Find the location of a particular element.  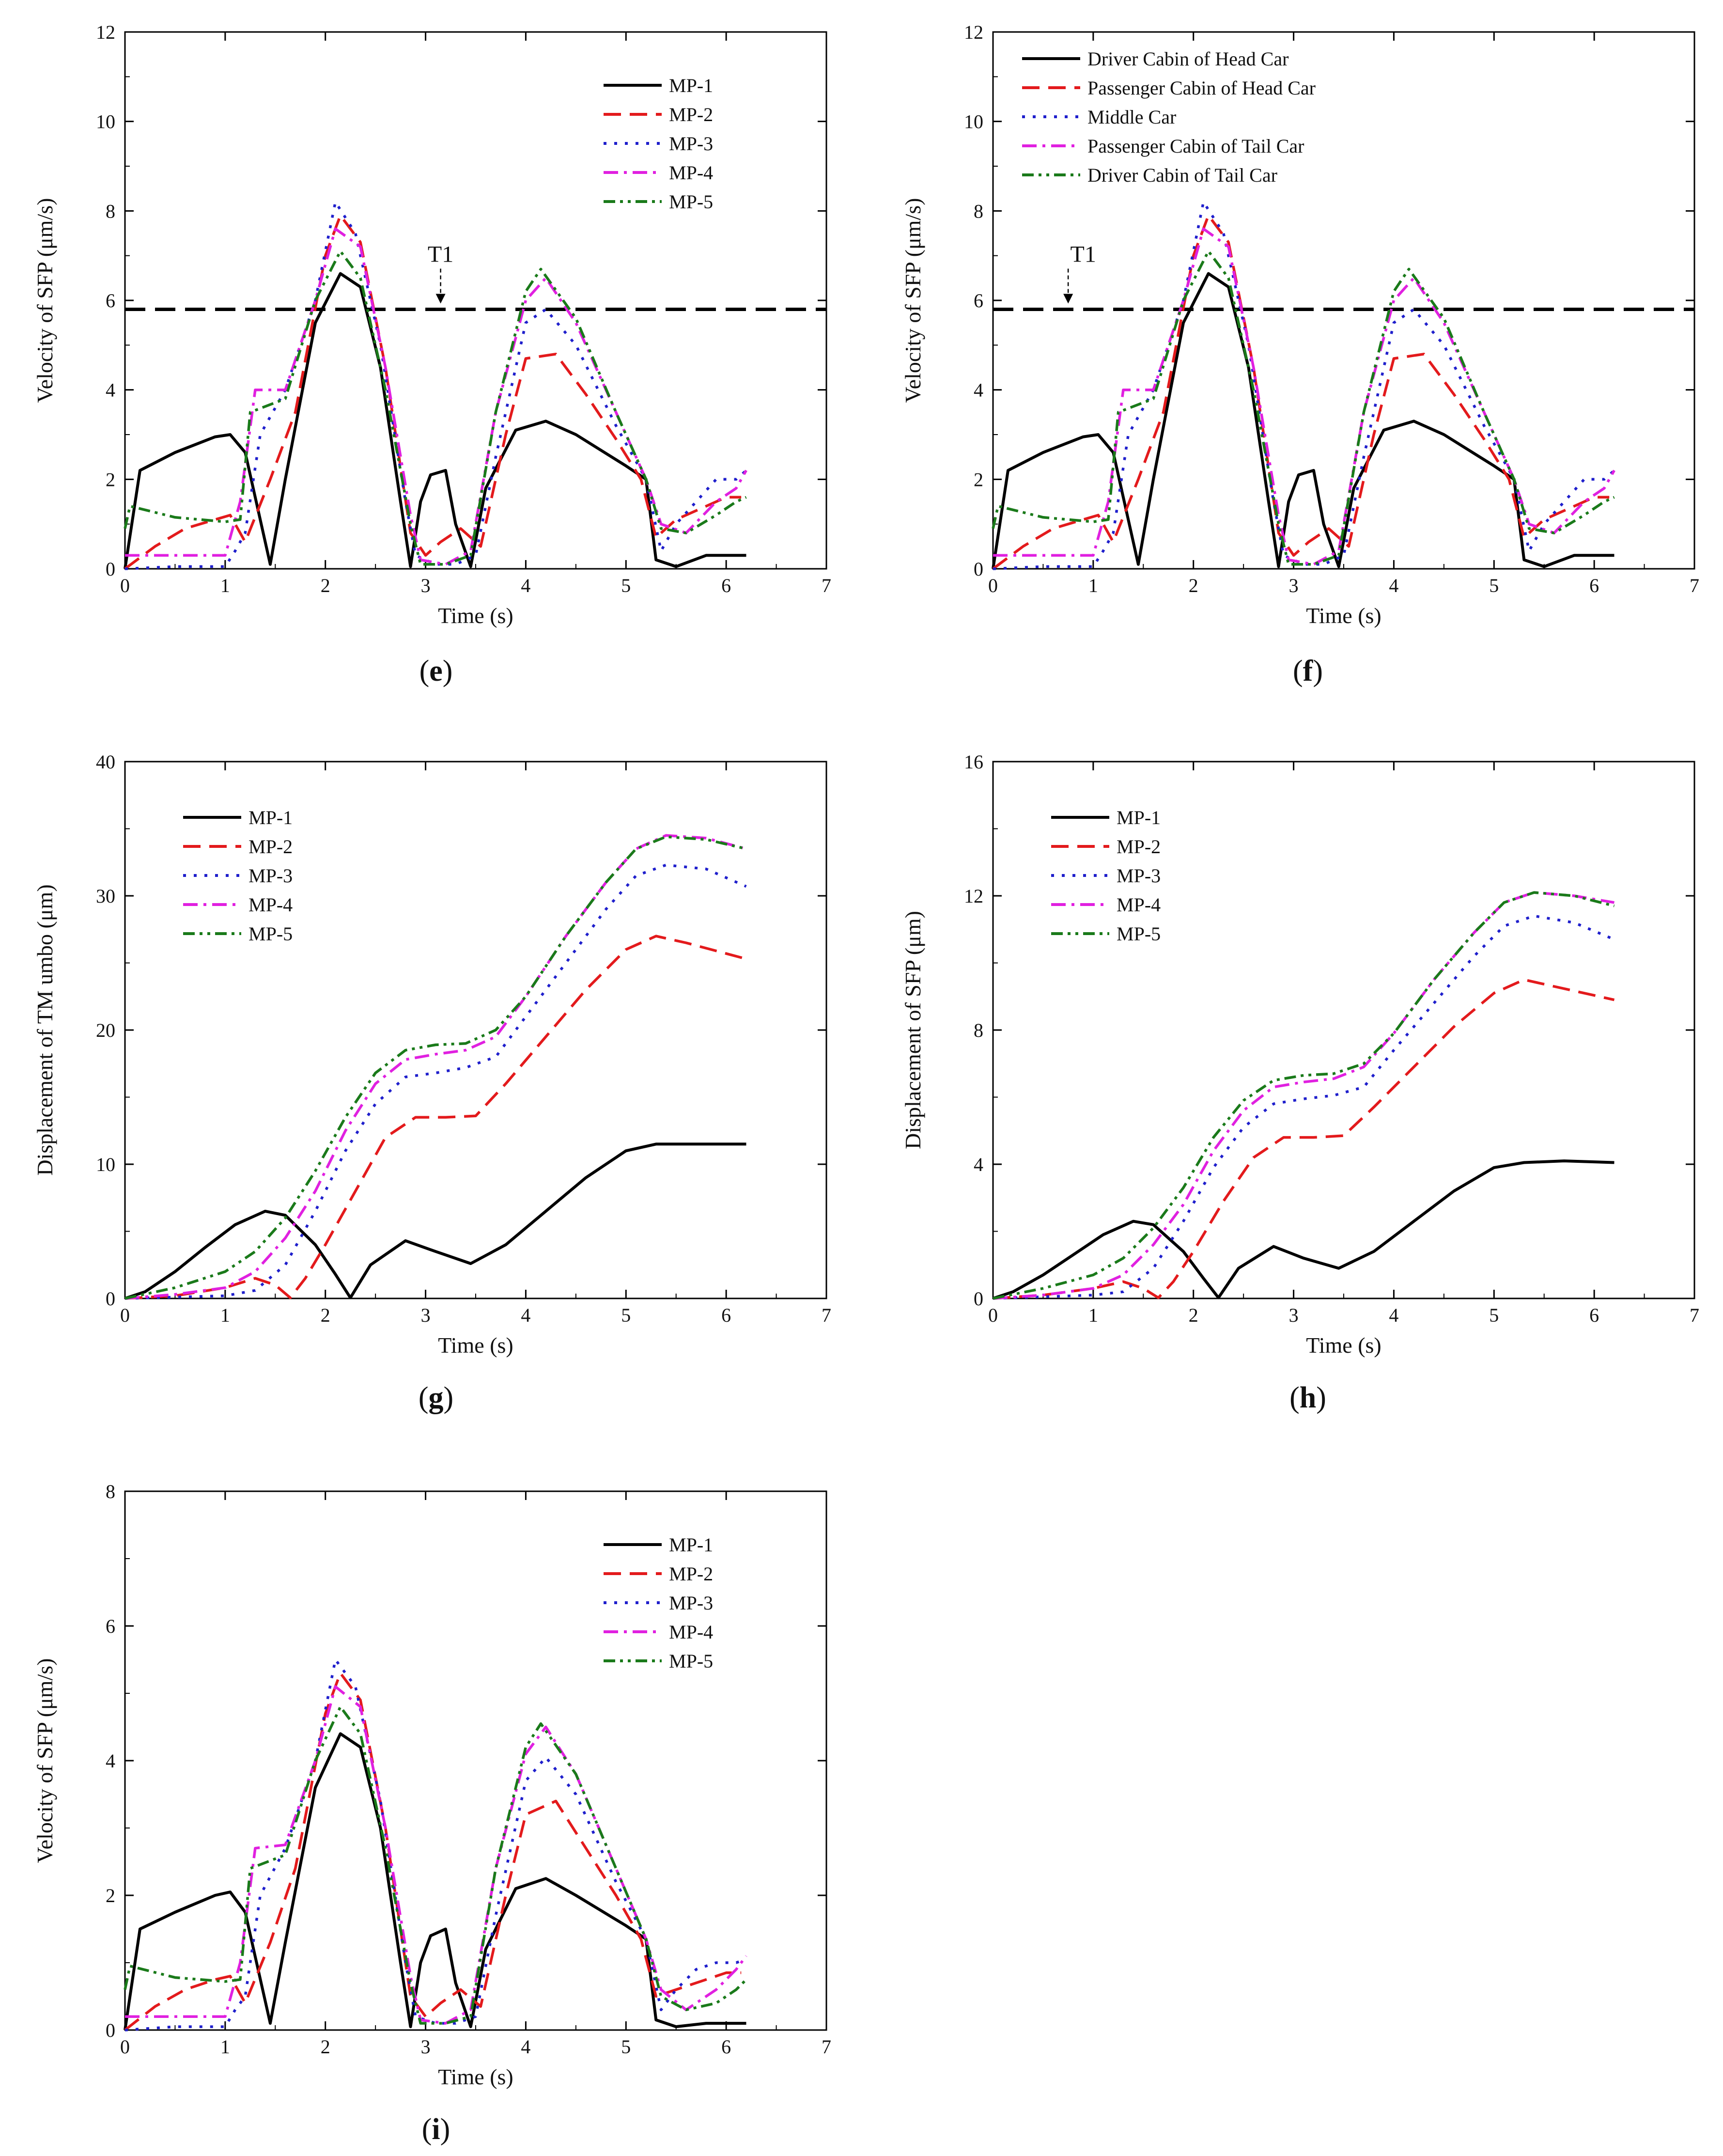

legend-label: MP-3 is located at coordinates (691, 144).